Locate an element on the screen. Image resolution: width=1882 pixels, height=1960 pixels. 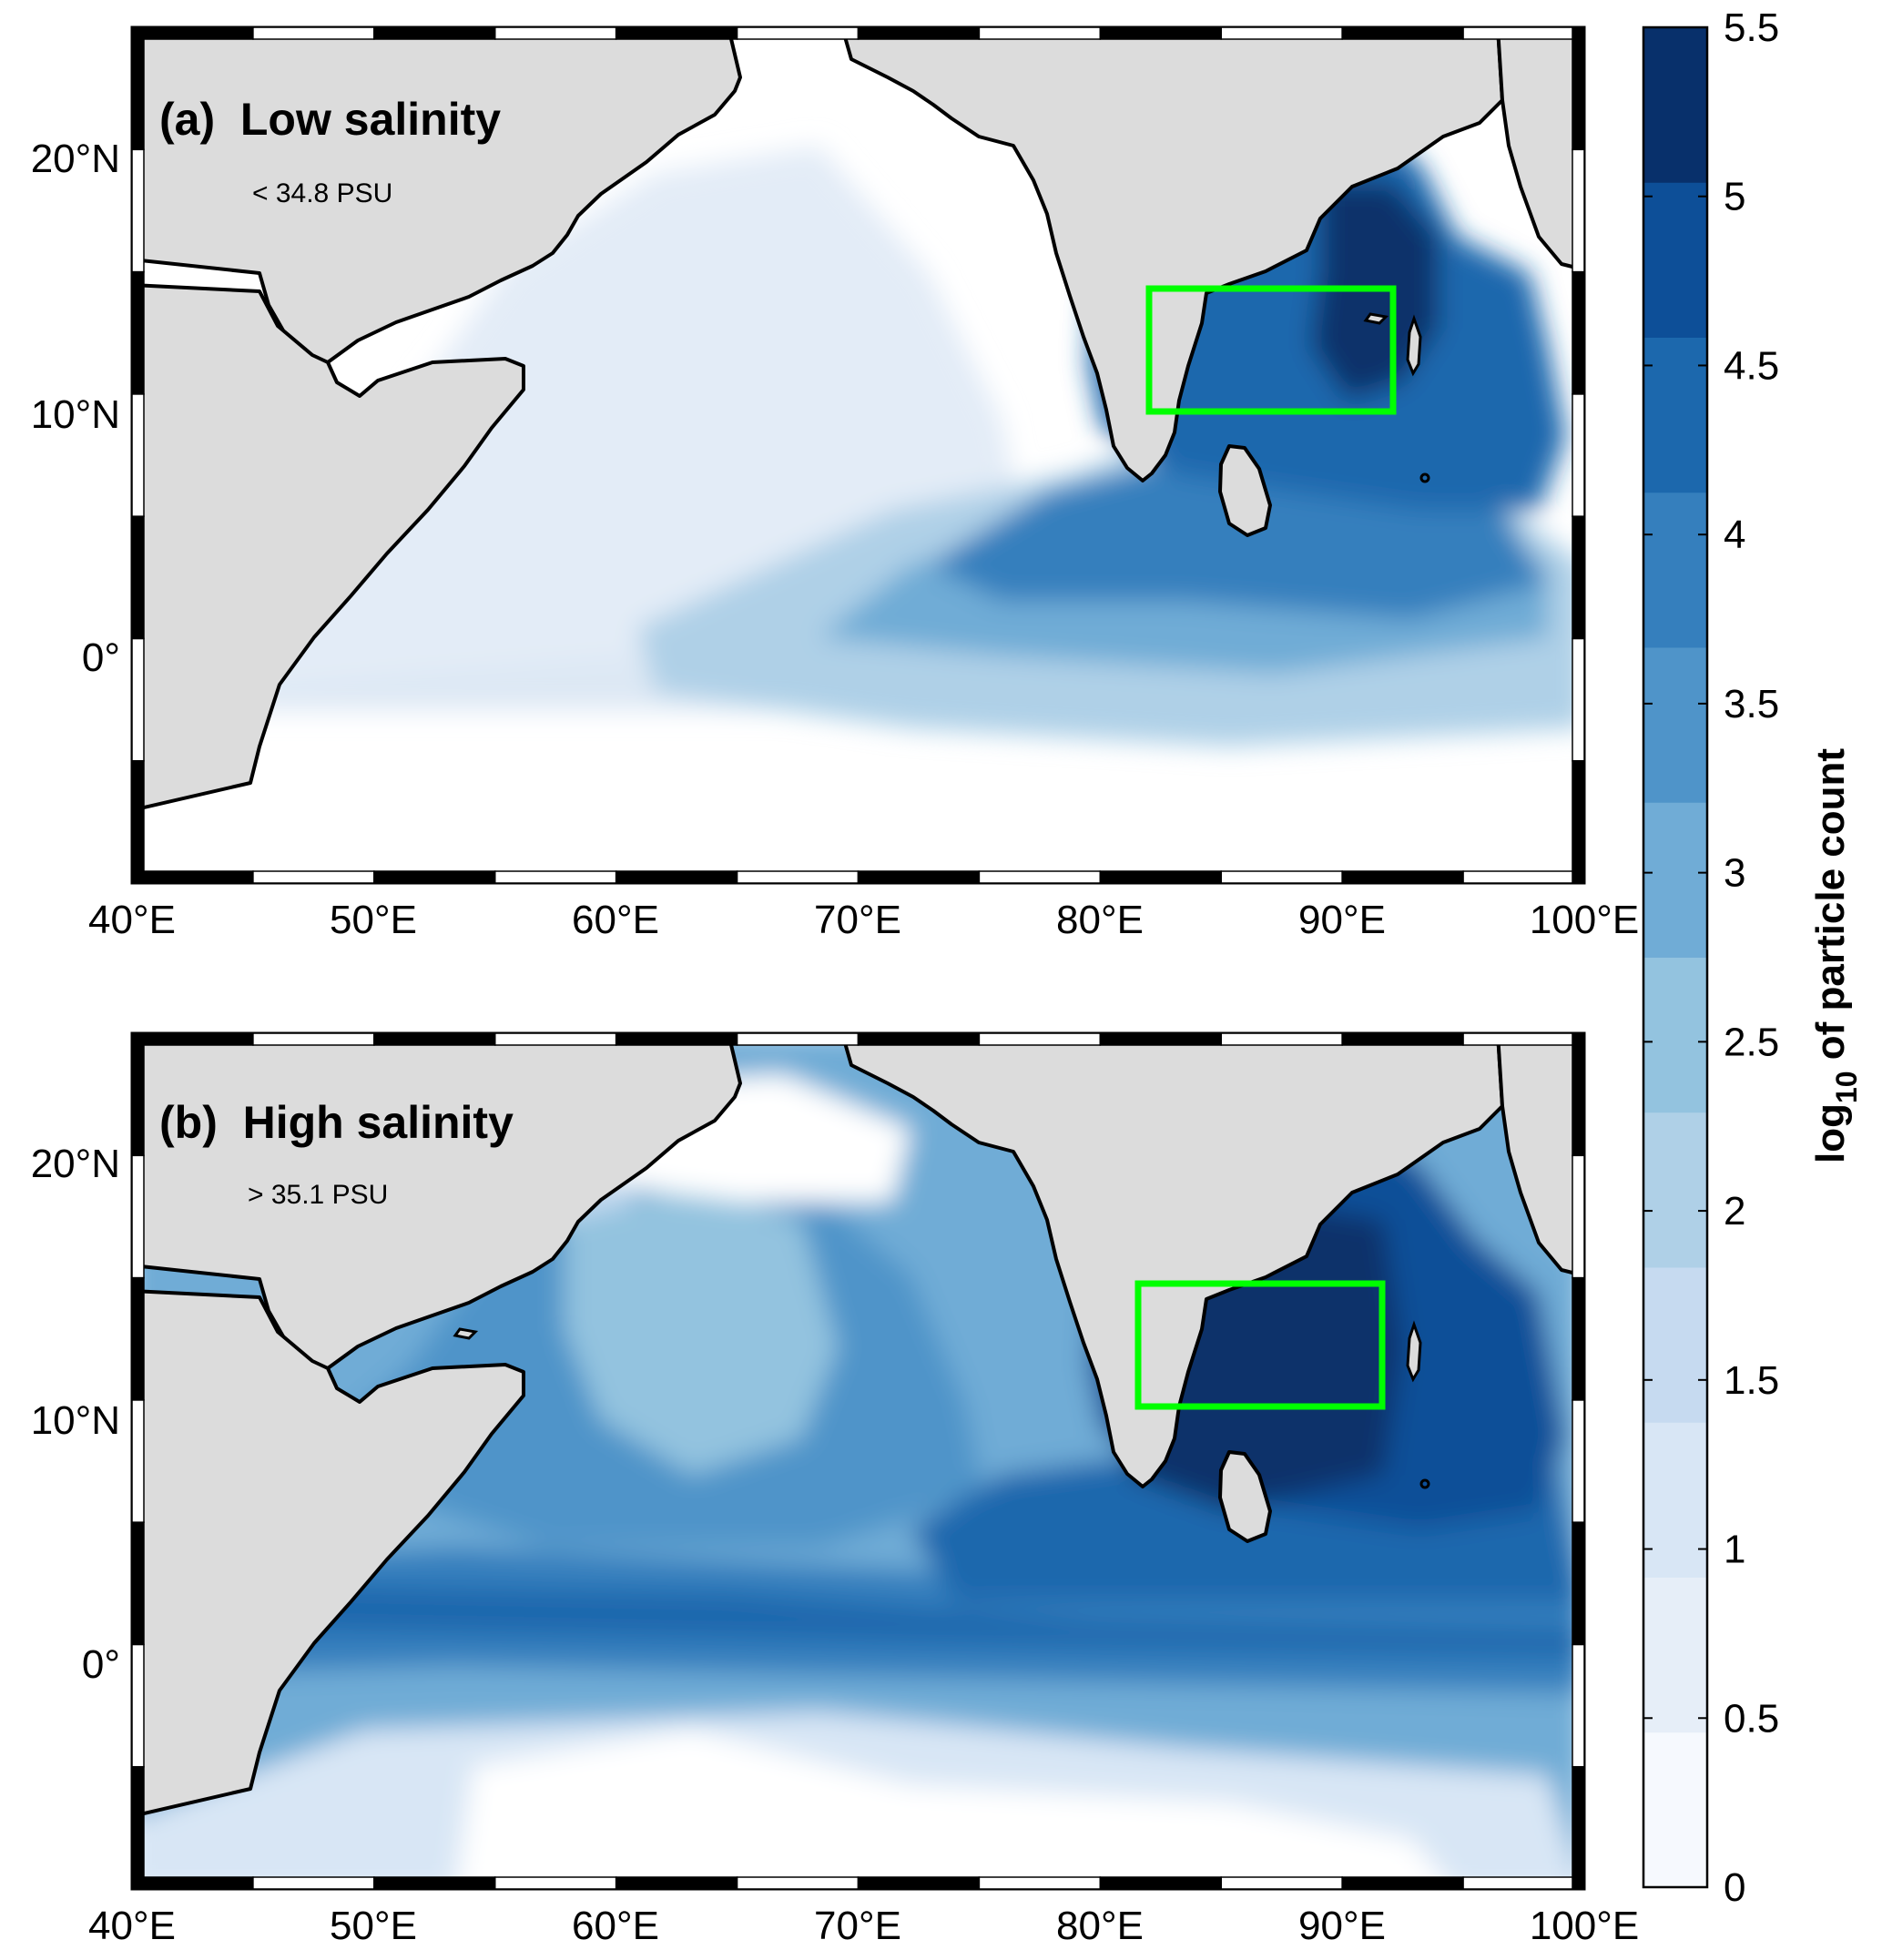
lat-tick-label: 10°N is located at coordinates (76, 414).